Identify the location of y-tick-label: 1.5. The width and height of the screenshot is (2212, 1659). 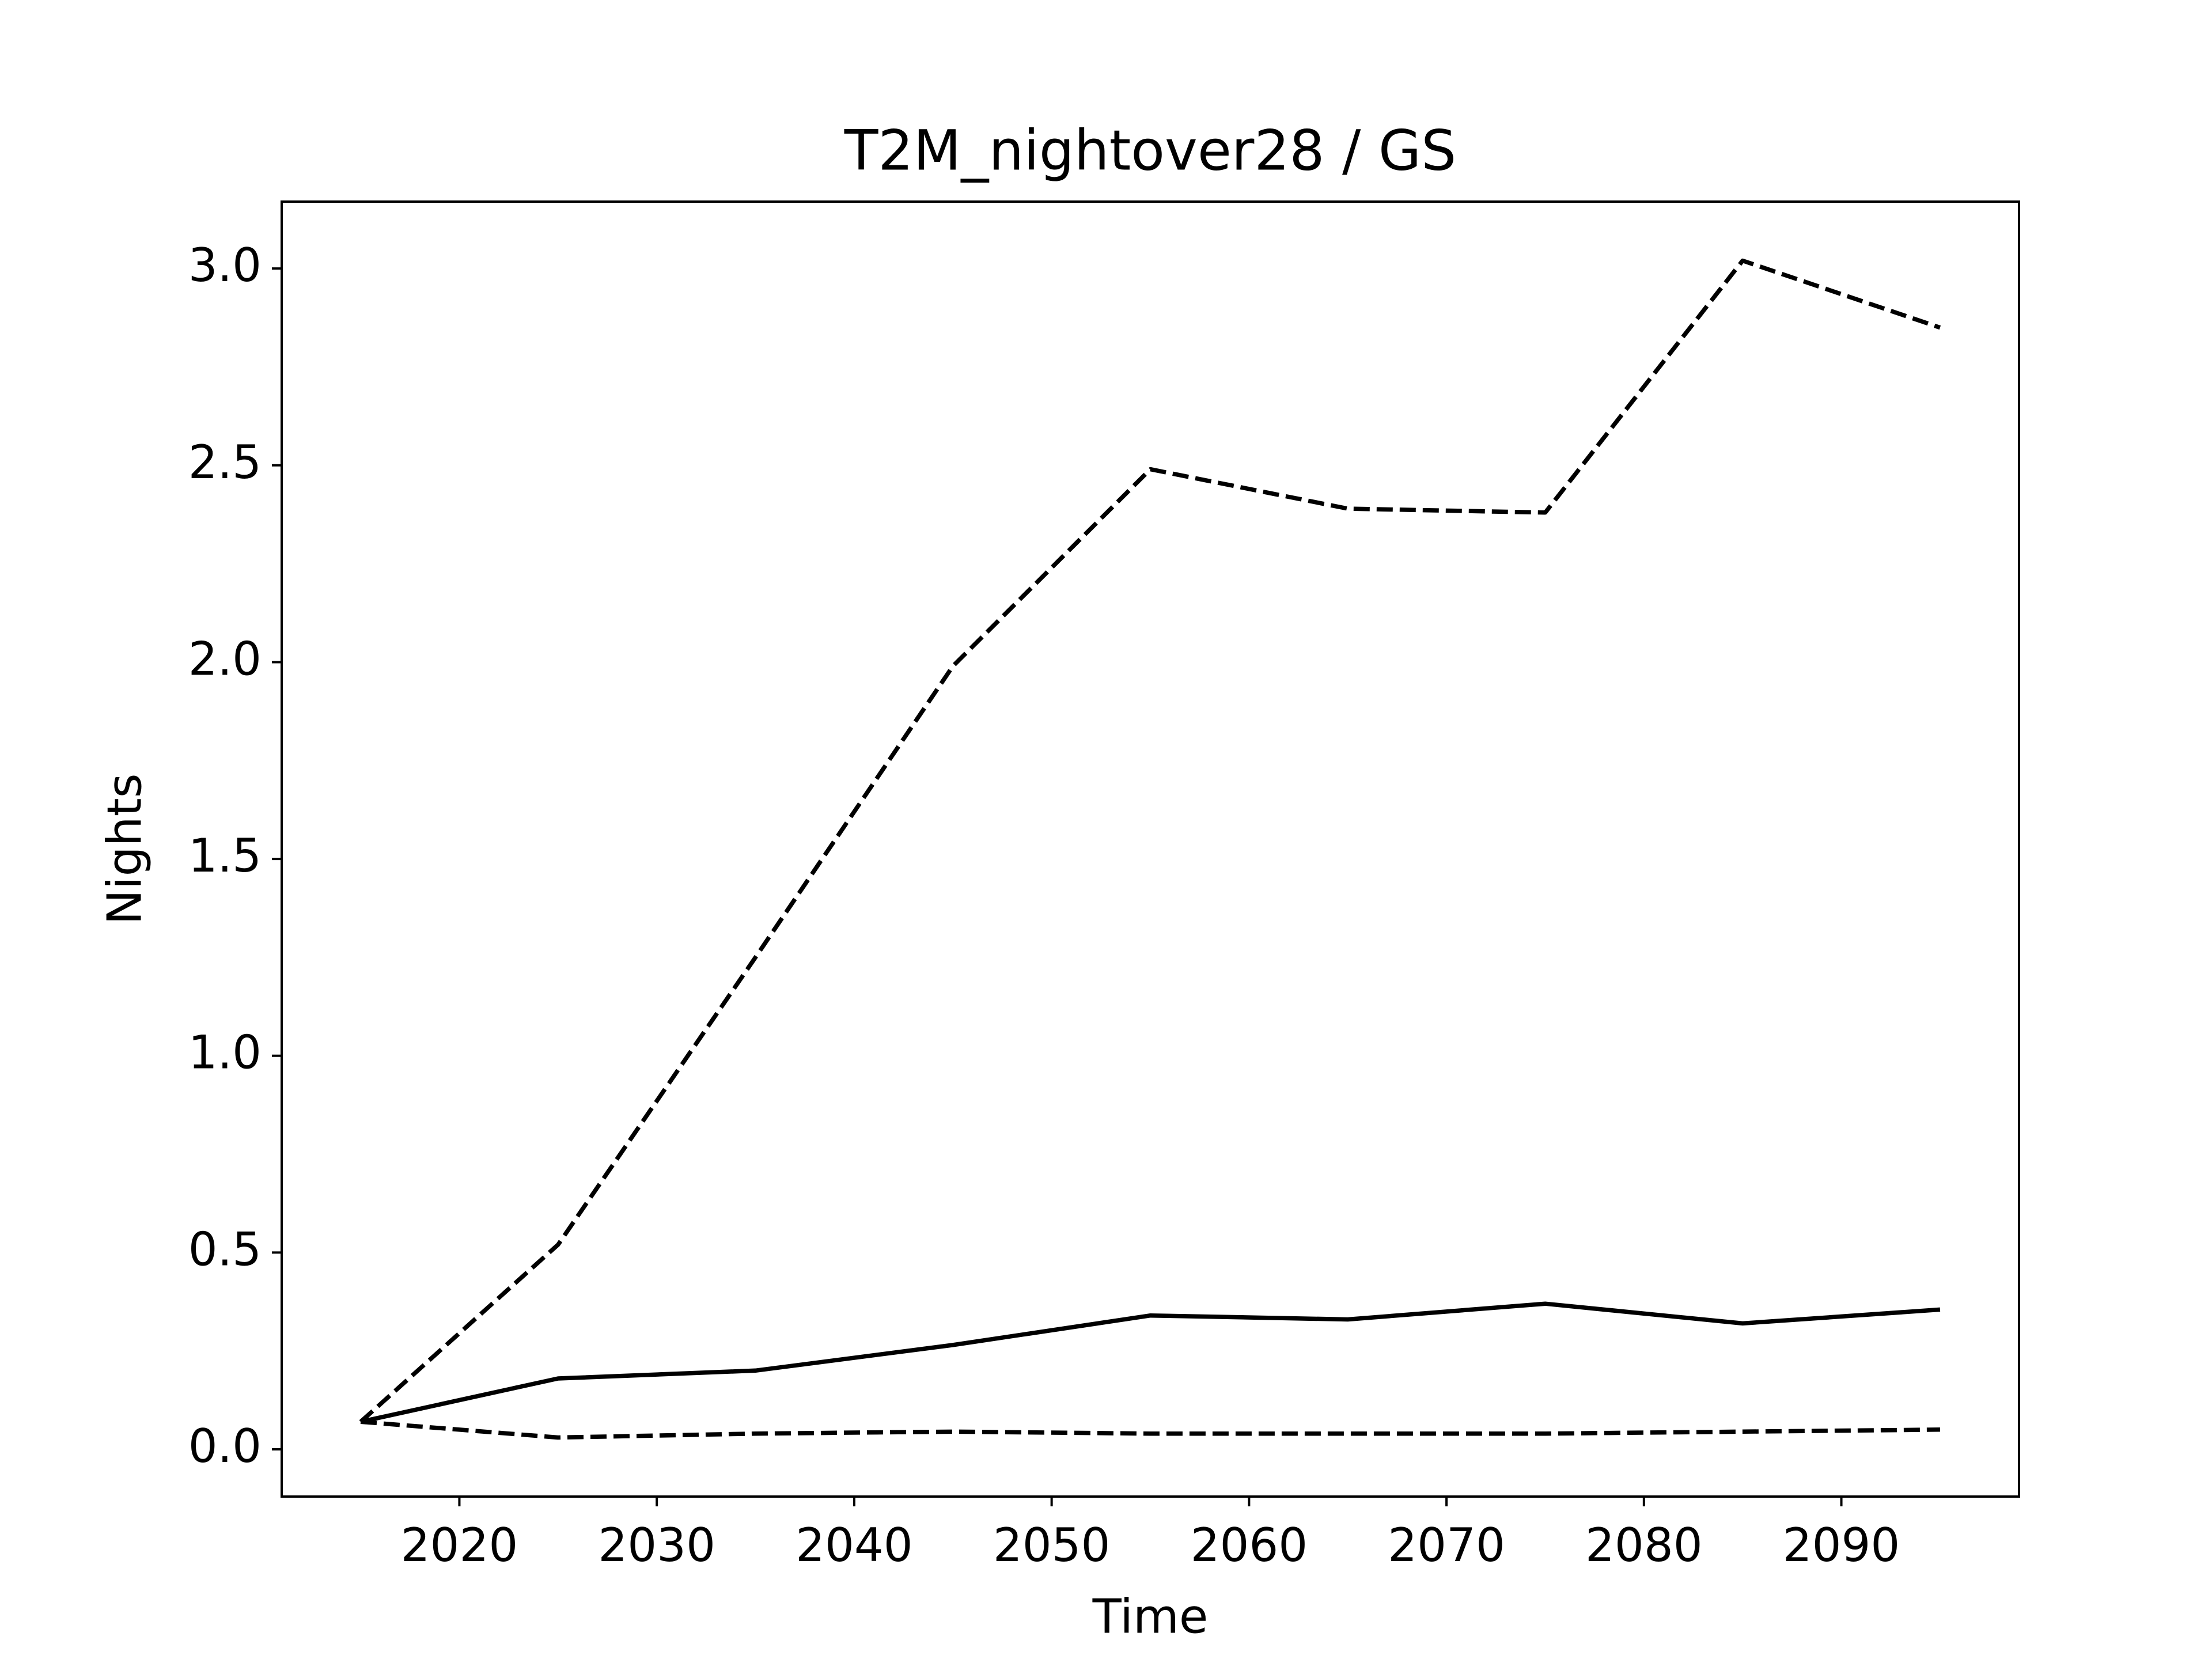
(225, 855).